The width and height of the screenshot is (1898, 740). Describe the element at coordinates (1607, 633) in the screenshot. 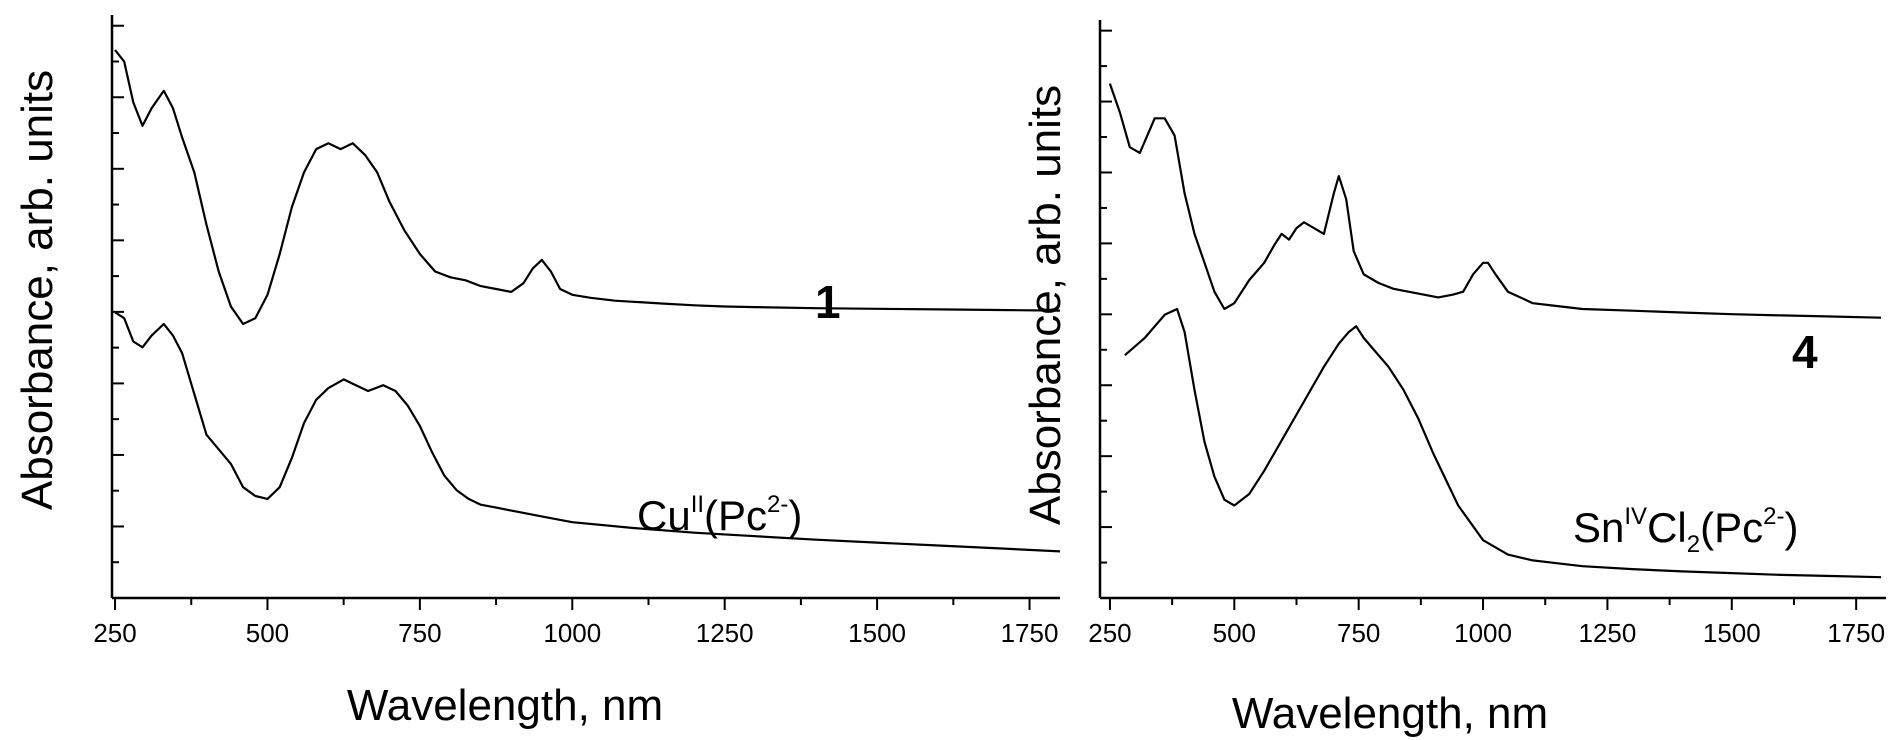

I see `x-tick-label-2: 1250` at that location.